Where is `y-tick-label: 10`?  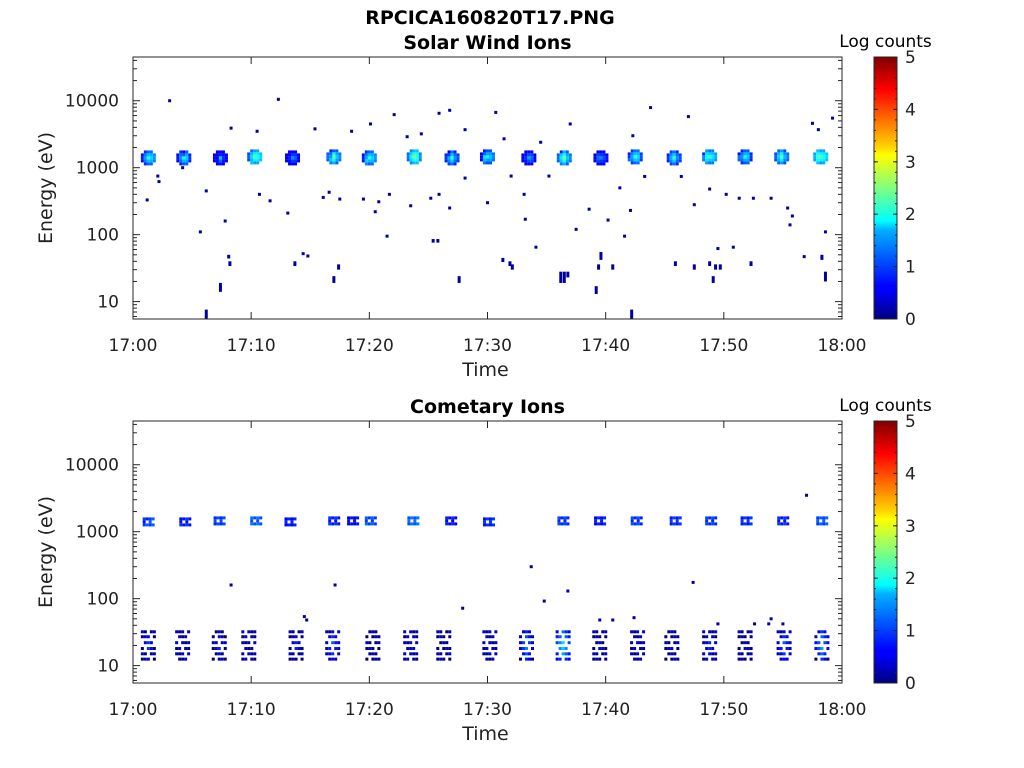 y-tick-label: 10 is located at coordinates (108, 303).